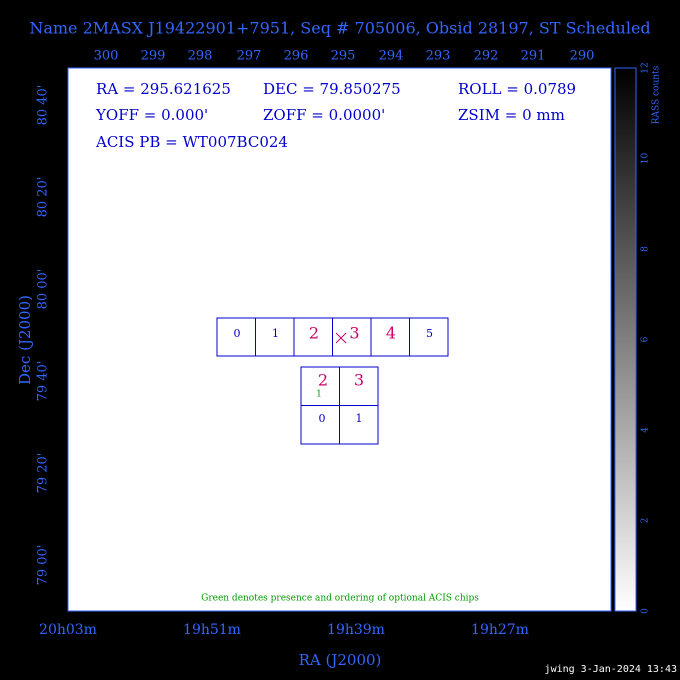 The width and height of the screenshot is (680, 680). I want to click on left-tick-label: 79 00', so click(43, 565).